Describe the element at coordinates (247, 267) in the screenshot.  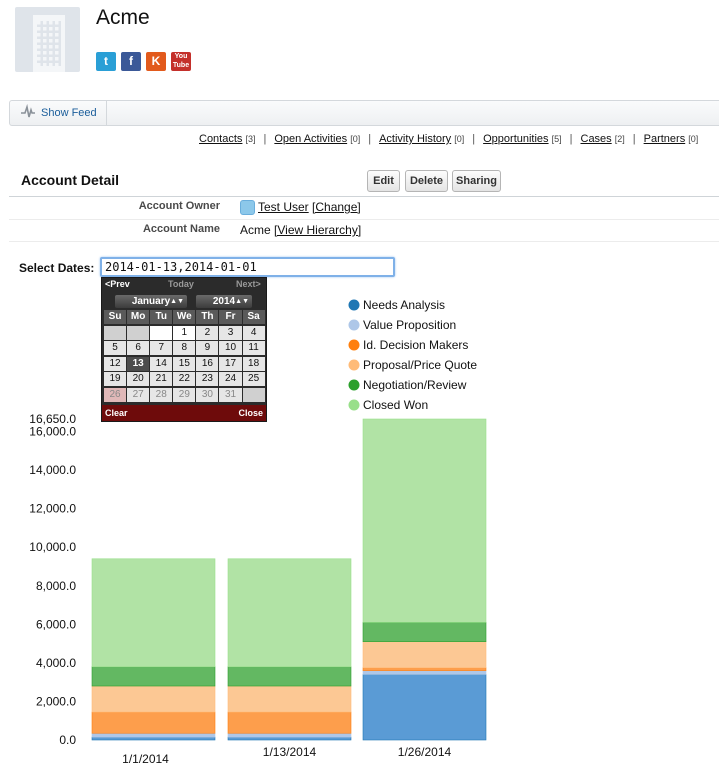
I see `date-range-input` at that location.